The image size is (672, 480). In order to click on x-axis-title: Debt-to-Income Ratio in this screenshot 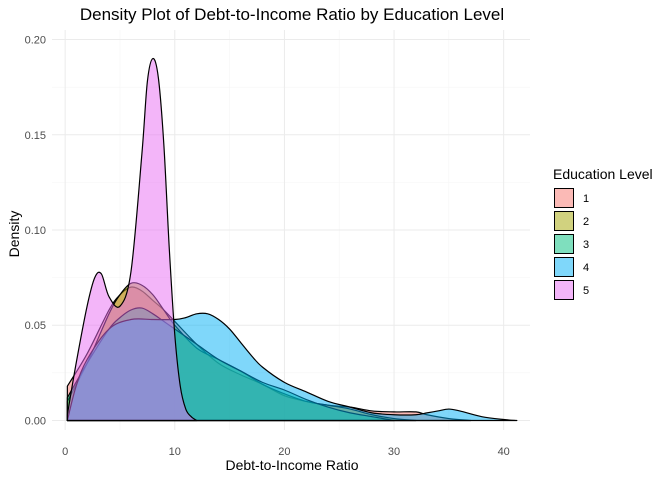, I will do `click(291, 465)`.